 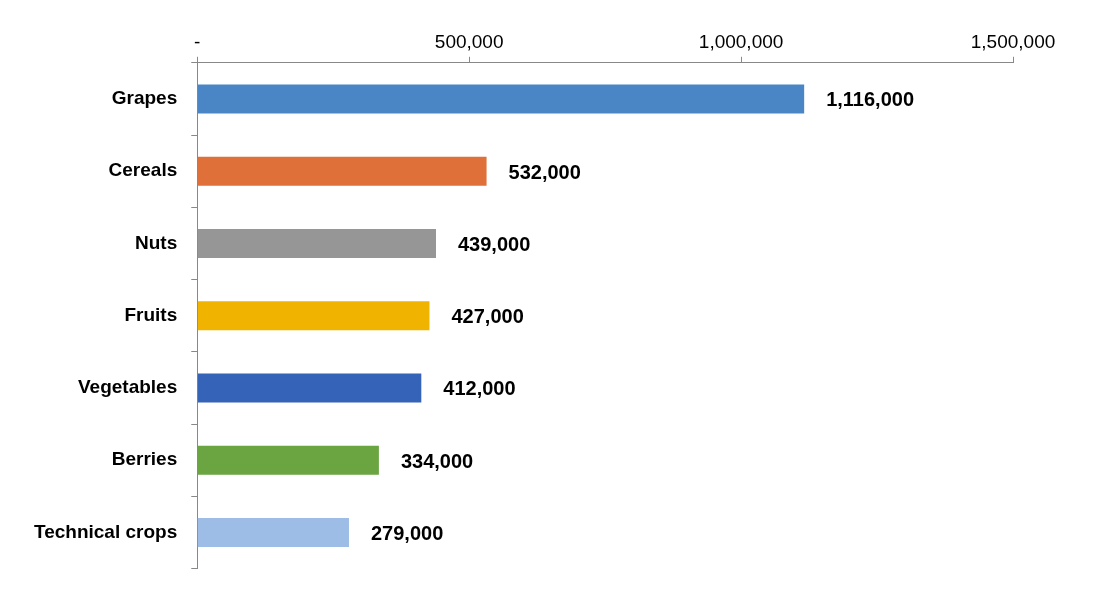 What do you see at coordinates (870, 99) in the screenshot?
I see `data-label: 1,116,000` at bounding box center [870, 99].